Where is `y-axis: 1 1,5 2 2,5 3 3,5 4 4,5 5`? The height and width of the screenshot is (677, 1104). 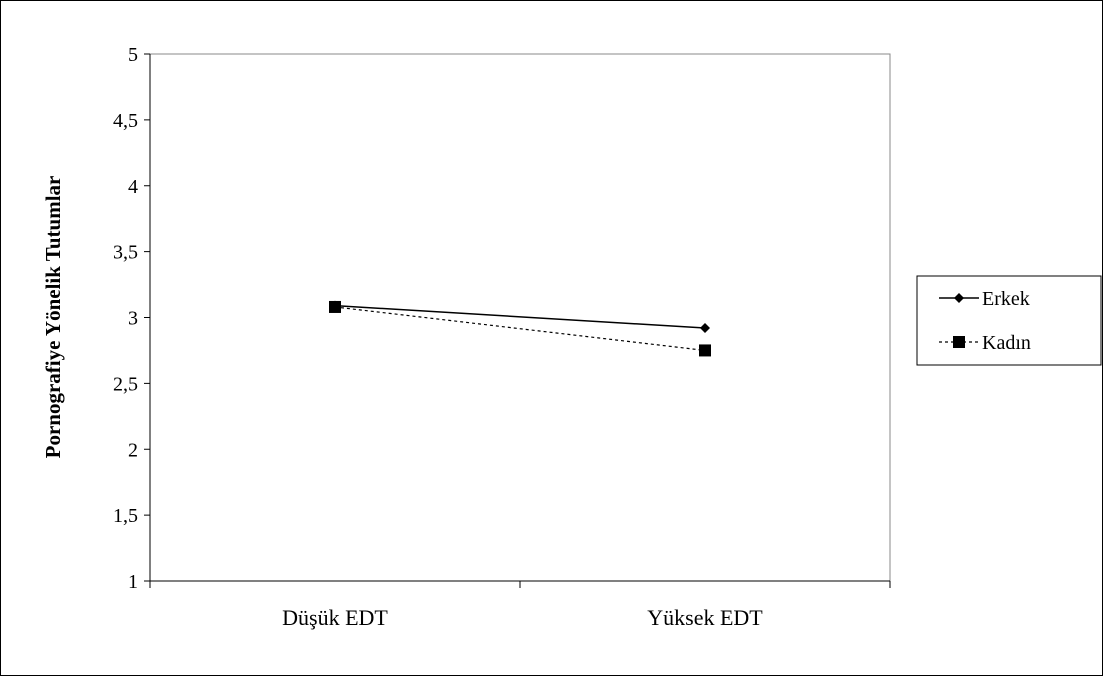 y-axis: 1 1,5 2 2,5 3 3,5 4 4,5 5 is located at coordinates (132, 318).